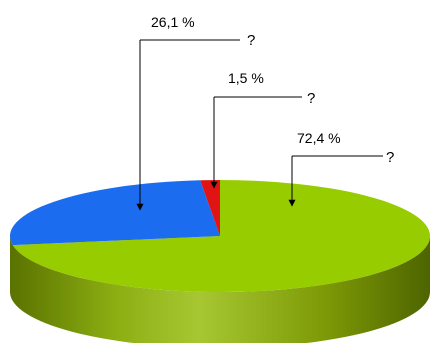  What do you see at coordinates (114, 213) in the screenshot?
I see `slice-blue` at bounding box center [114, 213].